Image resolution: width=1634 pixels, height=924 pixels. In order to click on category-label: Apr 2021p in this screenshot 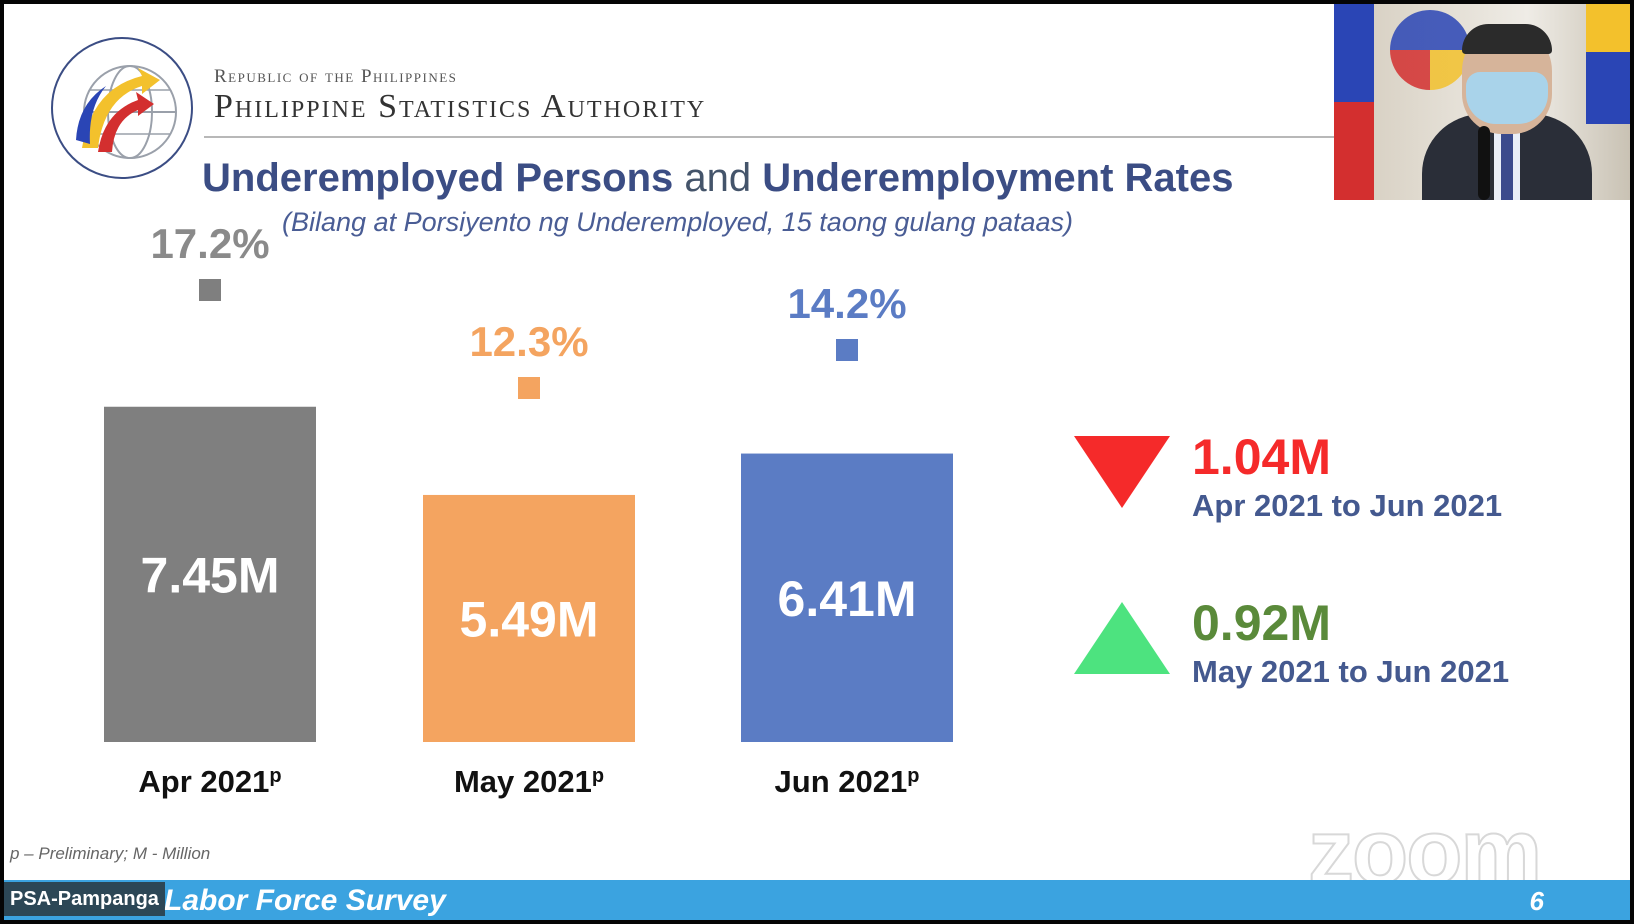, I will do `click(209, 781)`.